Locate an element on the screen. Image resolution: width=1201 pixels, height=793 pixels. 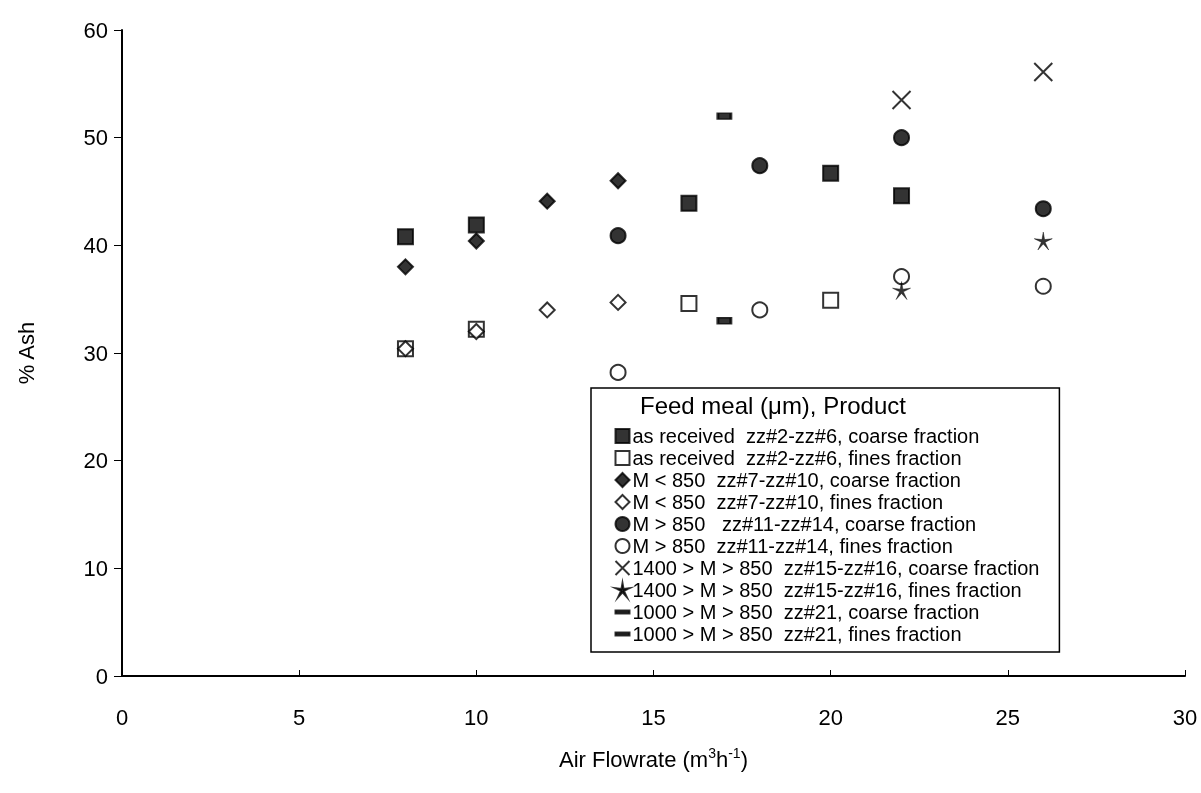
legend-label: 1000 > M > 850 zz#21, coarse fraction is located at coordinates (806, 612).